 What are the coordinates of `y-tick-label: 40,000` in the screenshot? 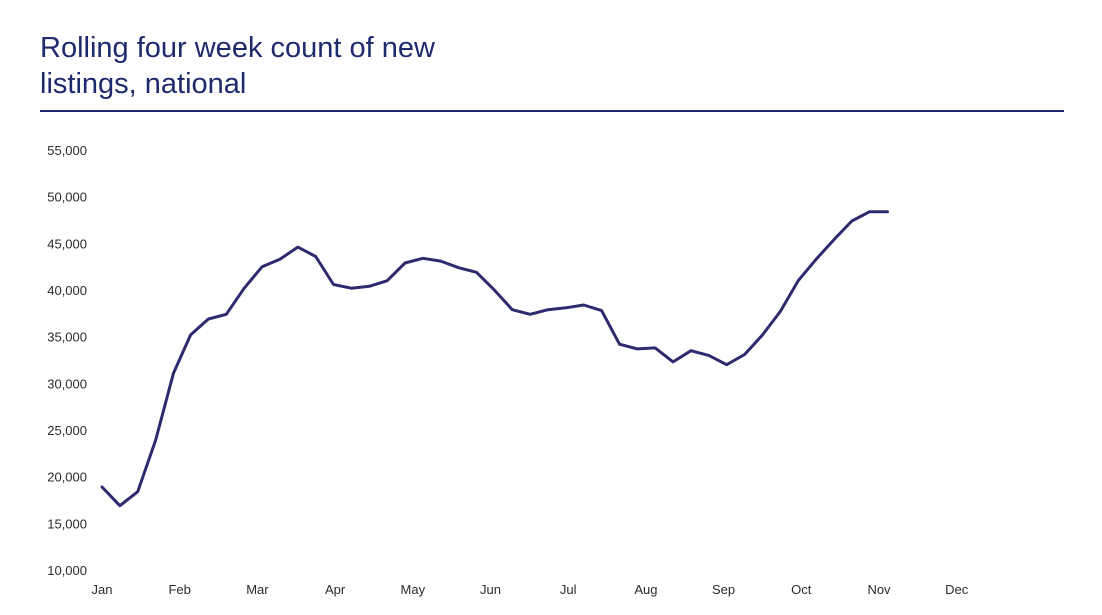 It's located at (67, 290).